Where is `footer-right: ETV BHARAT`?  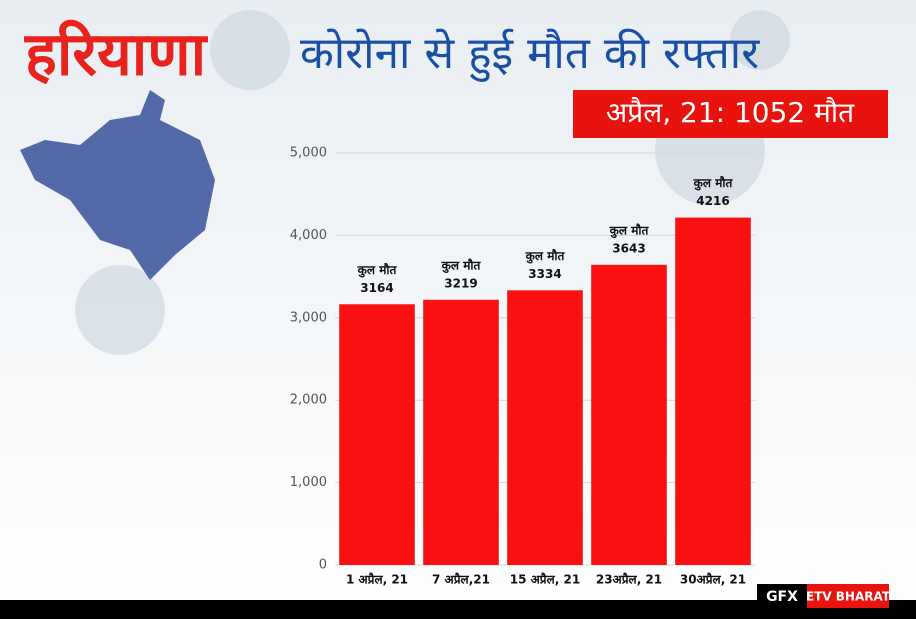
footer-right: ETV BHARAT is located at coordinates (848, 597).